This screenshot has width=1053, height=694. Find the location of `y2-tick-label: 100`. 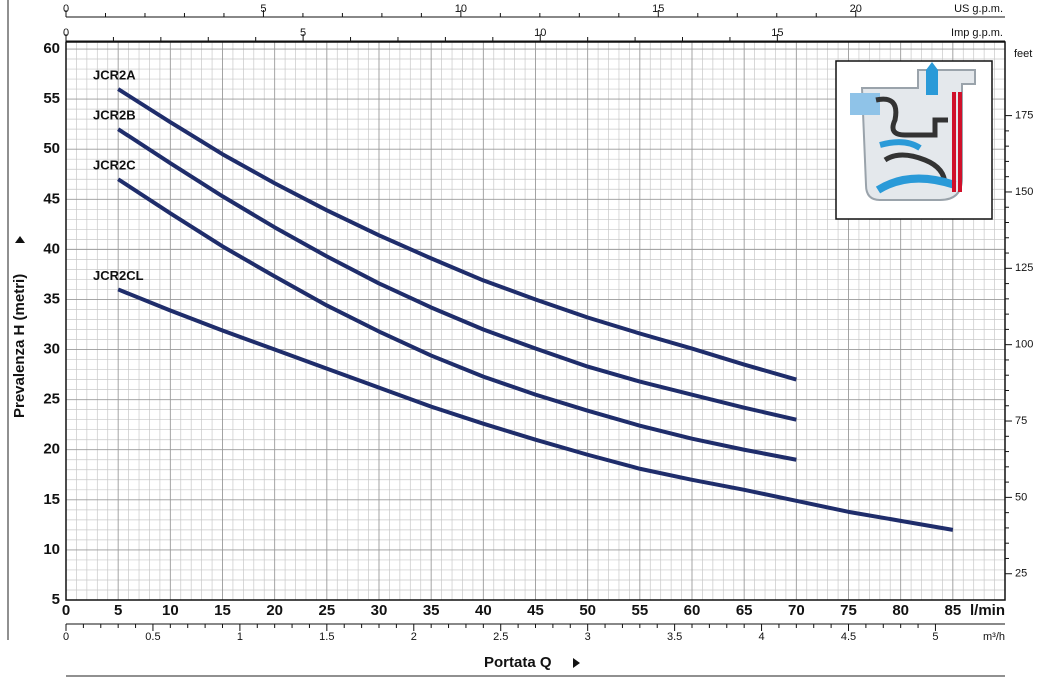

y2-tick-label: 100 is located at coordinates (1024, 345).